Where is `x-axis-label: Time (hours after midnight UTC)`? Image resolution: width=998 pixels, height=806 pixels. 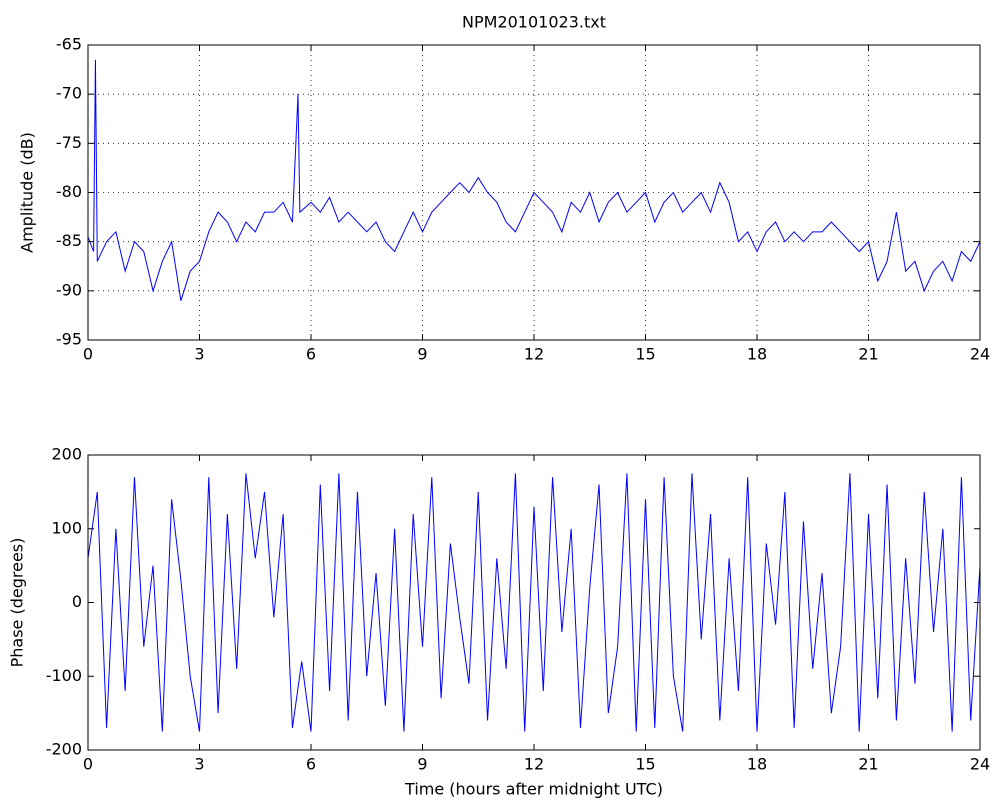 x-axis-label: Time (hours after midnight UTC) is located at coordinates (533, 789).